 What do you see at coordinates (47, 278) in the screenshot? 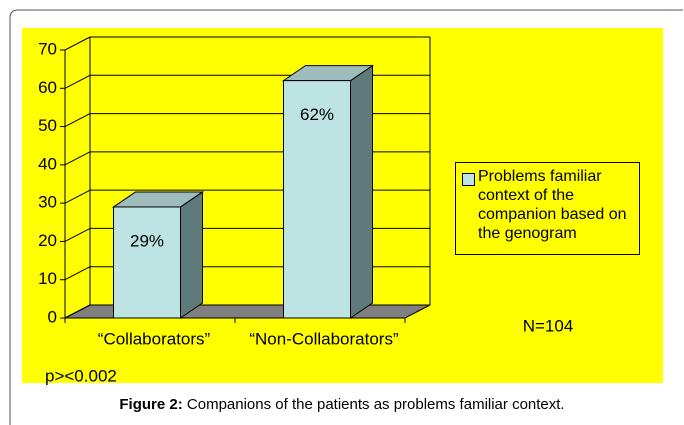
I see `y-tick-label: 10` at bounding box center [47, 278].